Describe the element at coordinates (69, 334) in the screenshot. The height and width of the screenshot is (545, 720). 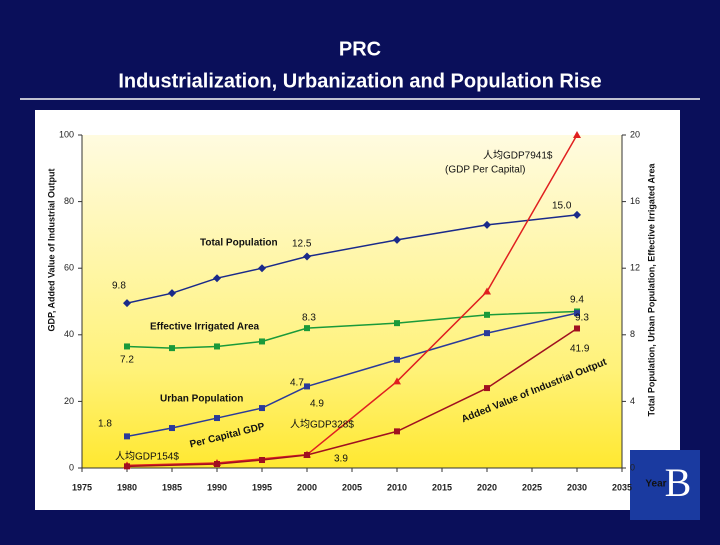
I see `y-tick-label: 40` at that location.